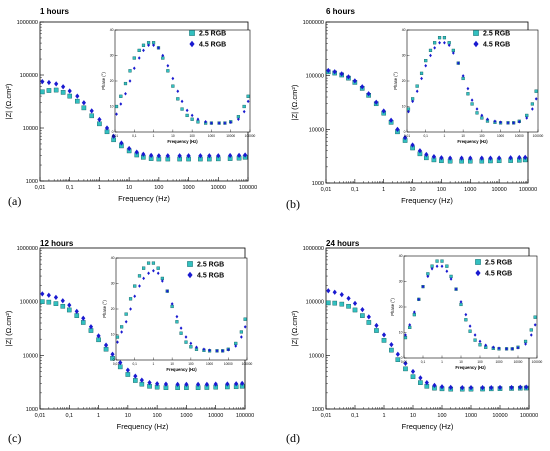  What do you see at coordinates (112, 30) in the screenshot?
I see `inset-y-tick-label: 40` at bounding box center [112, 30].